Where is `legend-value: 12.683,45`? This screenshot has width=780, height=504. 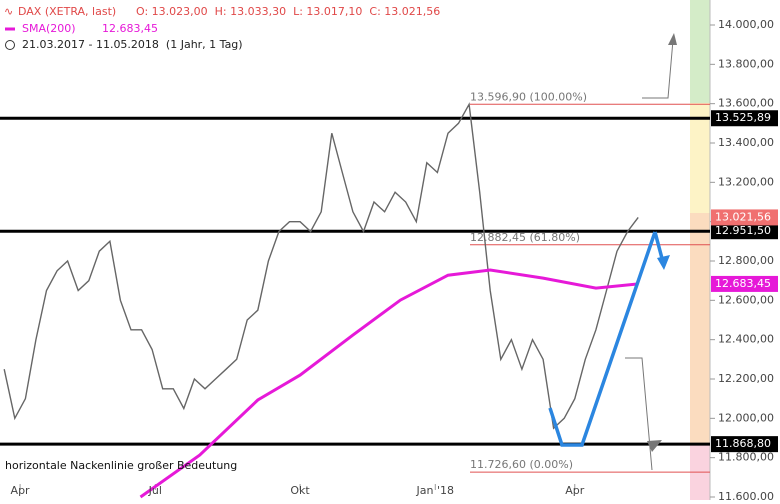
legend-value: 12.683,45 is located at coordinates (130, 28).